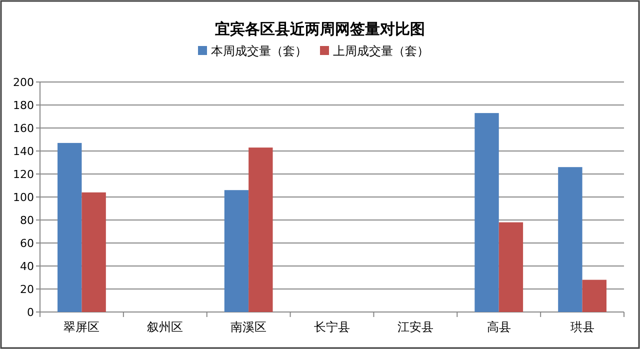 The height and width of the screenshot is (349, 640). I want to click on y-tick-label: 180, so click(23, 105).